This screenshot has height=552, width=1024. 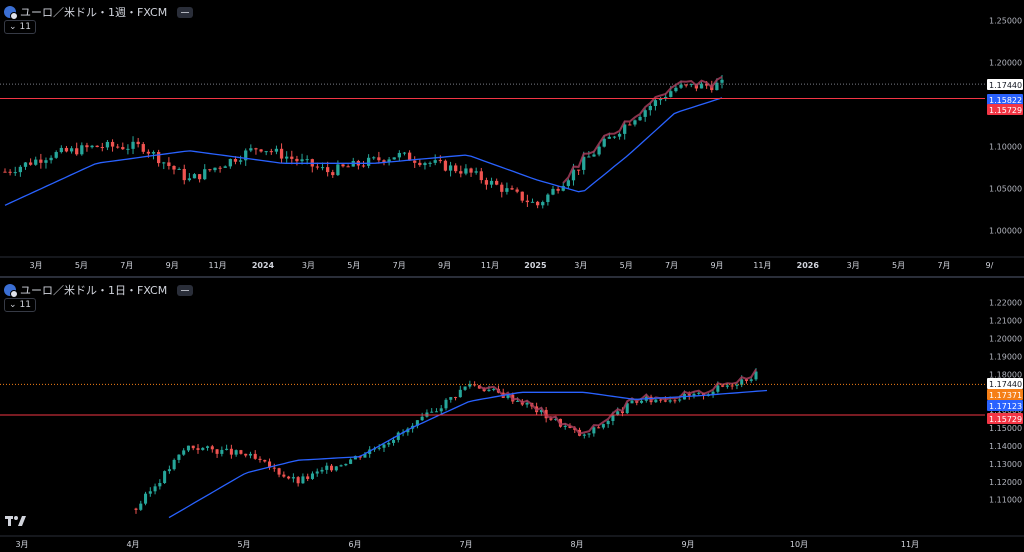 What do you see at coordinates (512, 277) in the screenshot?
I see `pane-divider` at bounding box center [512, 277].